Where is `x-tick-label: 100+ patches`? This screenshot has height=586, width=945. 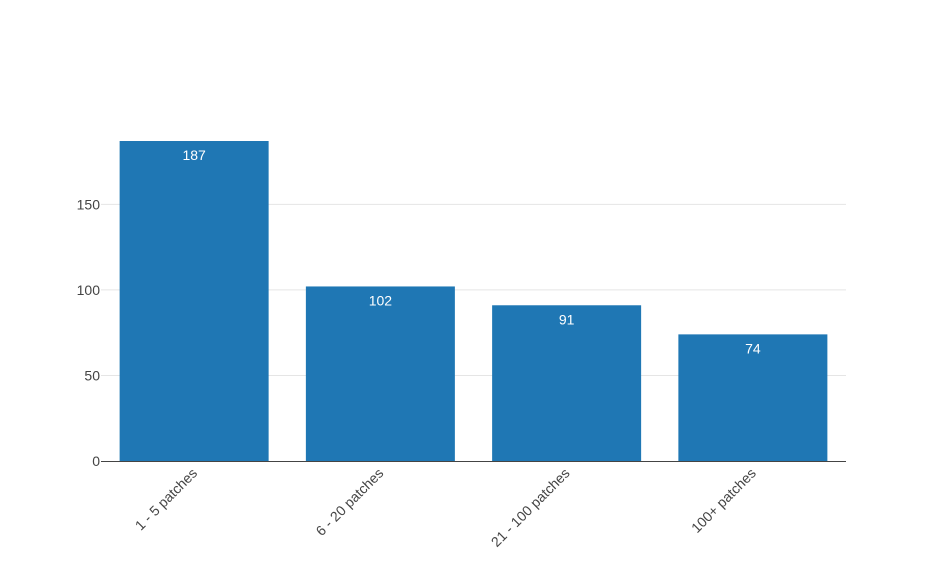 x-tick-label: 100+ patches is located at coordinates (723, 500).